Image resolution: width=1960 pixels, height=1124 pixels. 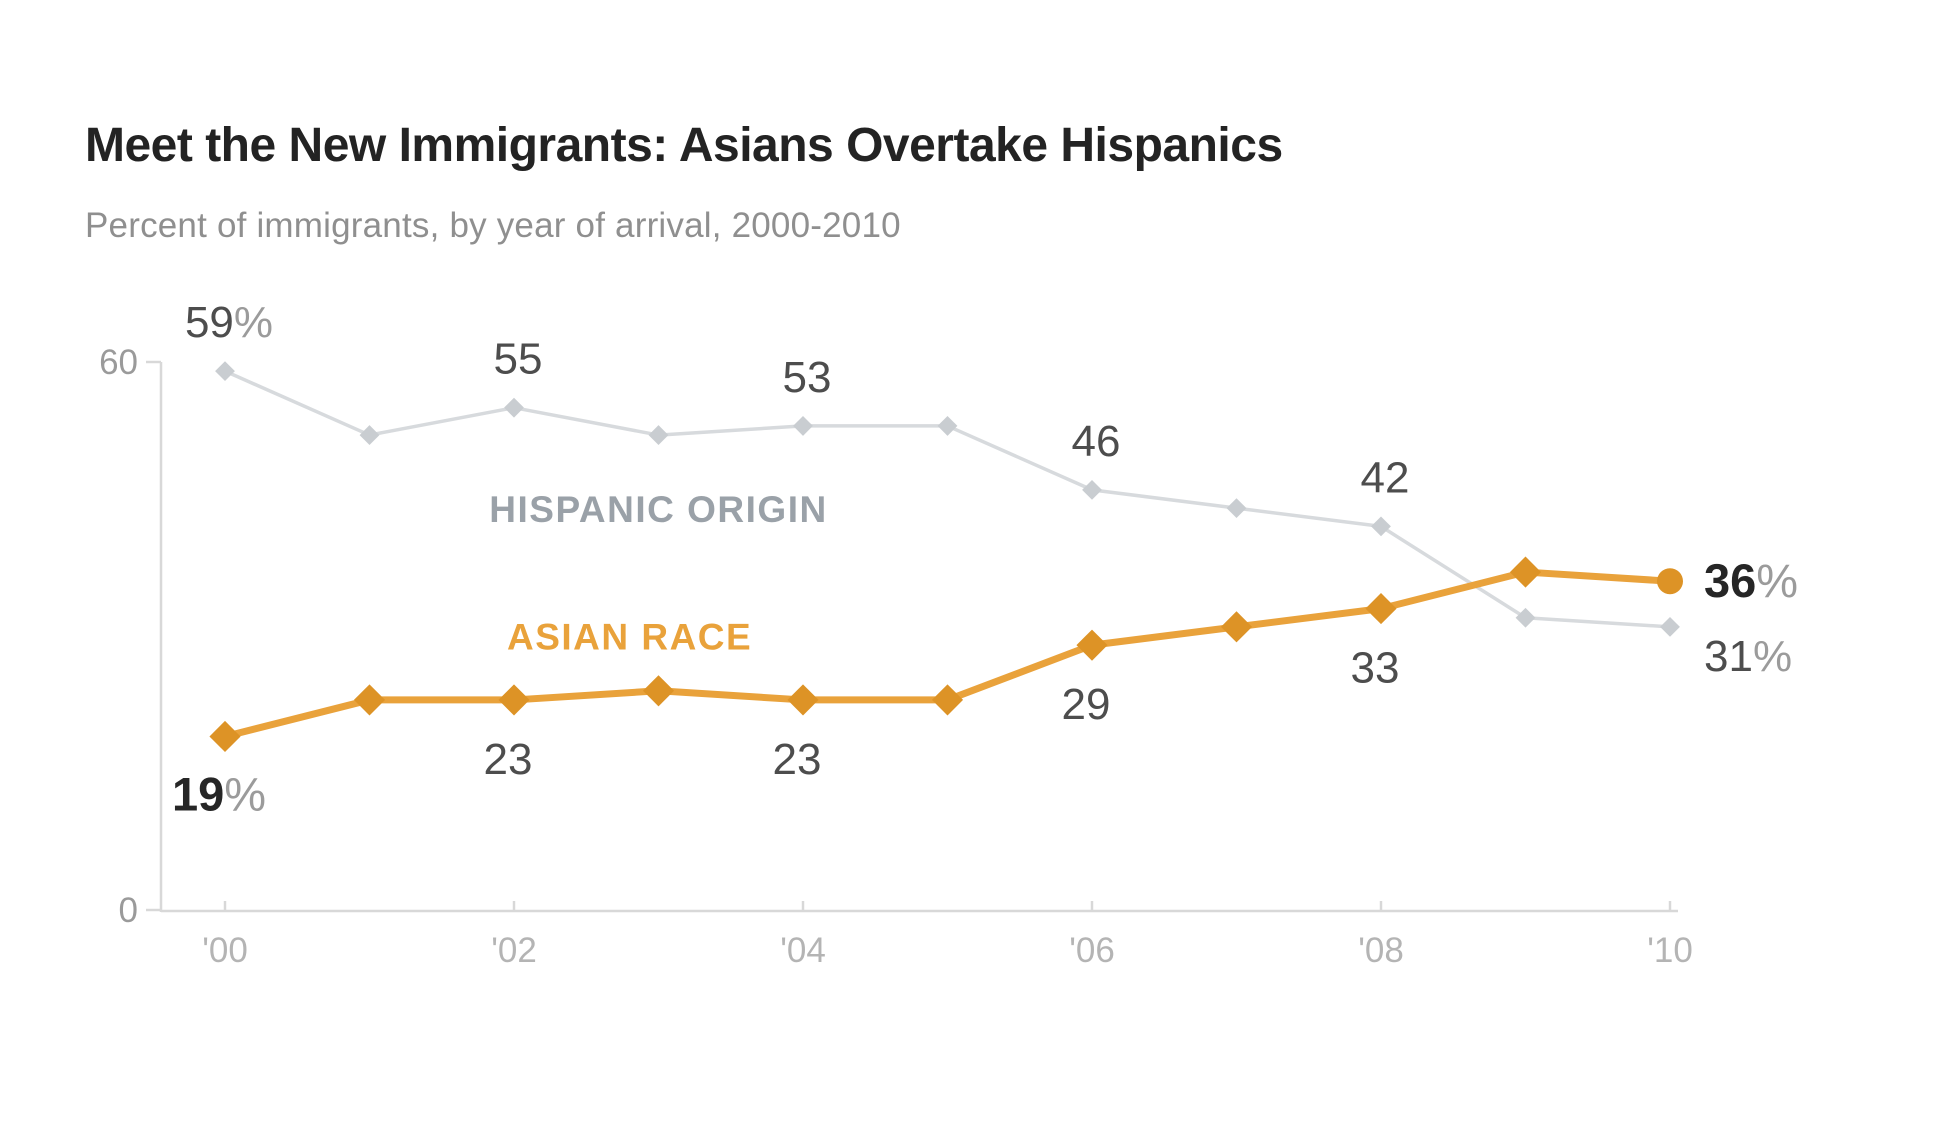 What do you see at coordinates (803, 950) in the screenshot?
I see `x-axis-tick-label: '04` at bounding box center [803, 950].